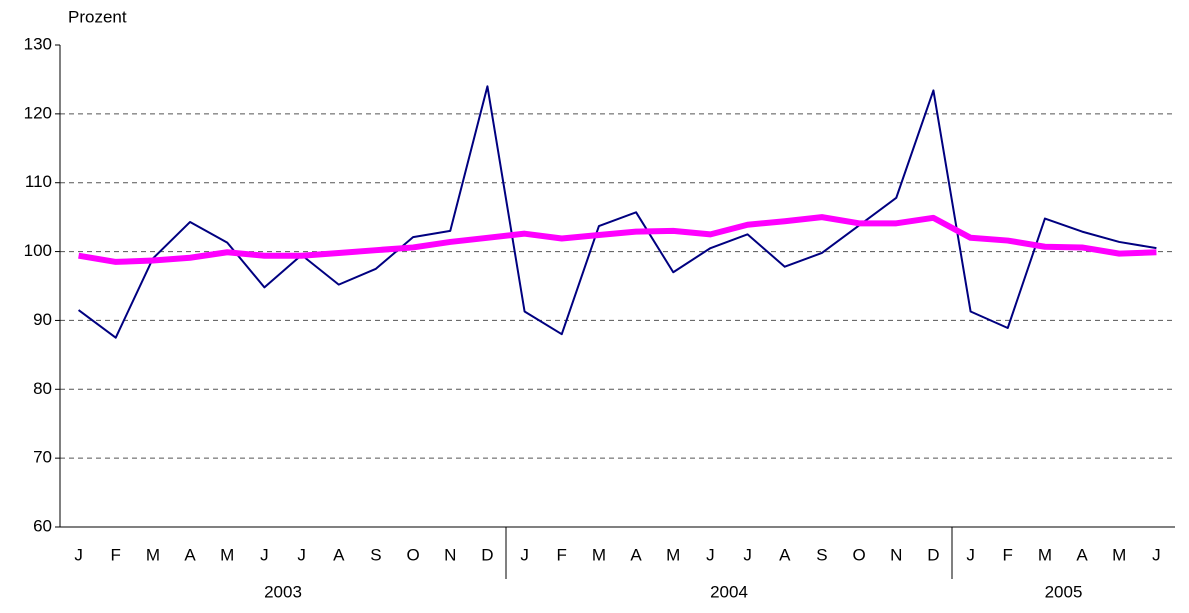 This screenshot has width=1189, height=613. I want to click on series-line, so click(617, 239).